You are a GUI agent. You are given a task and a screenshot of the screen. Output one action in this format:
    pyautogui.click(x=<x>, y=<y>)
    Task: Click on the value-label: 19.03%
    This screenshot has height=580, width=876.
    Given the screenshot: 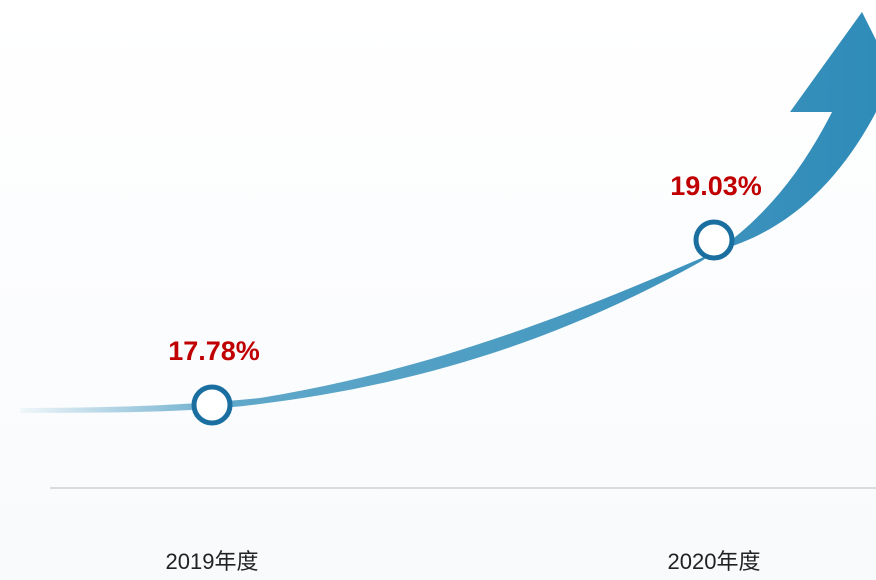 What is the action you would take?
    pyautogui.click(x=716, y=186)
    